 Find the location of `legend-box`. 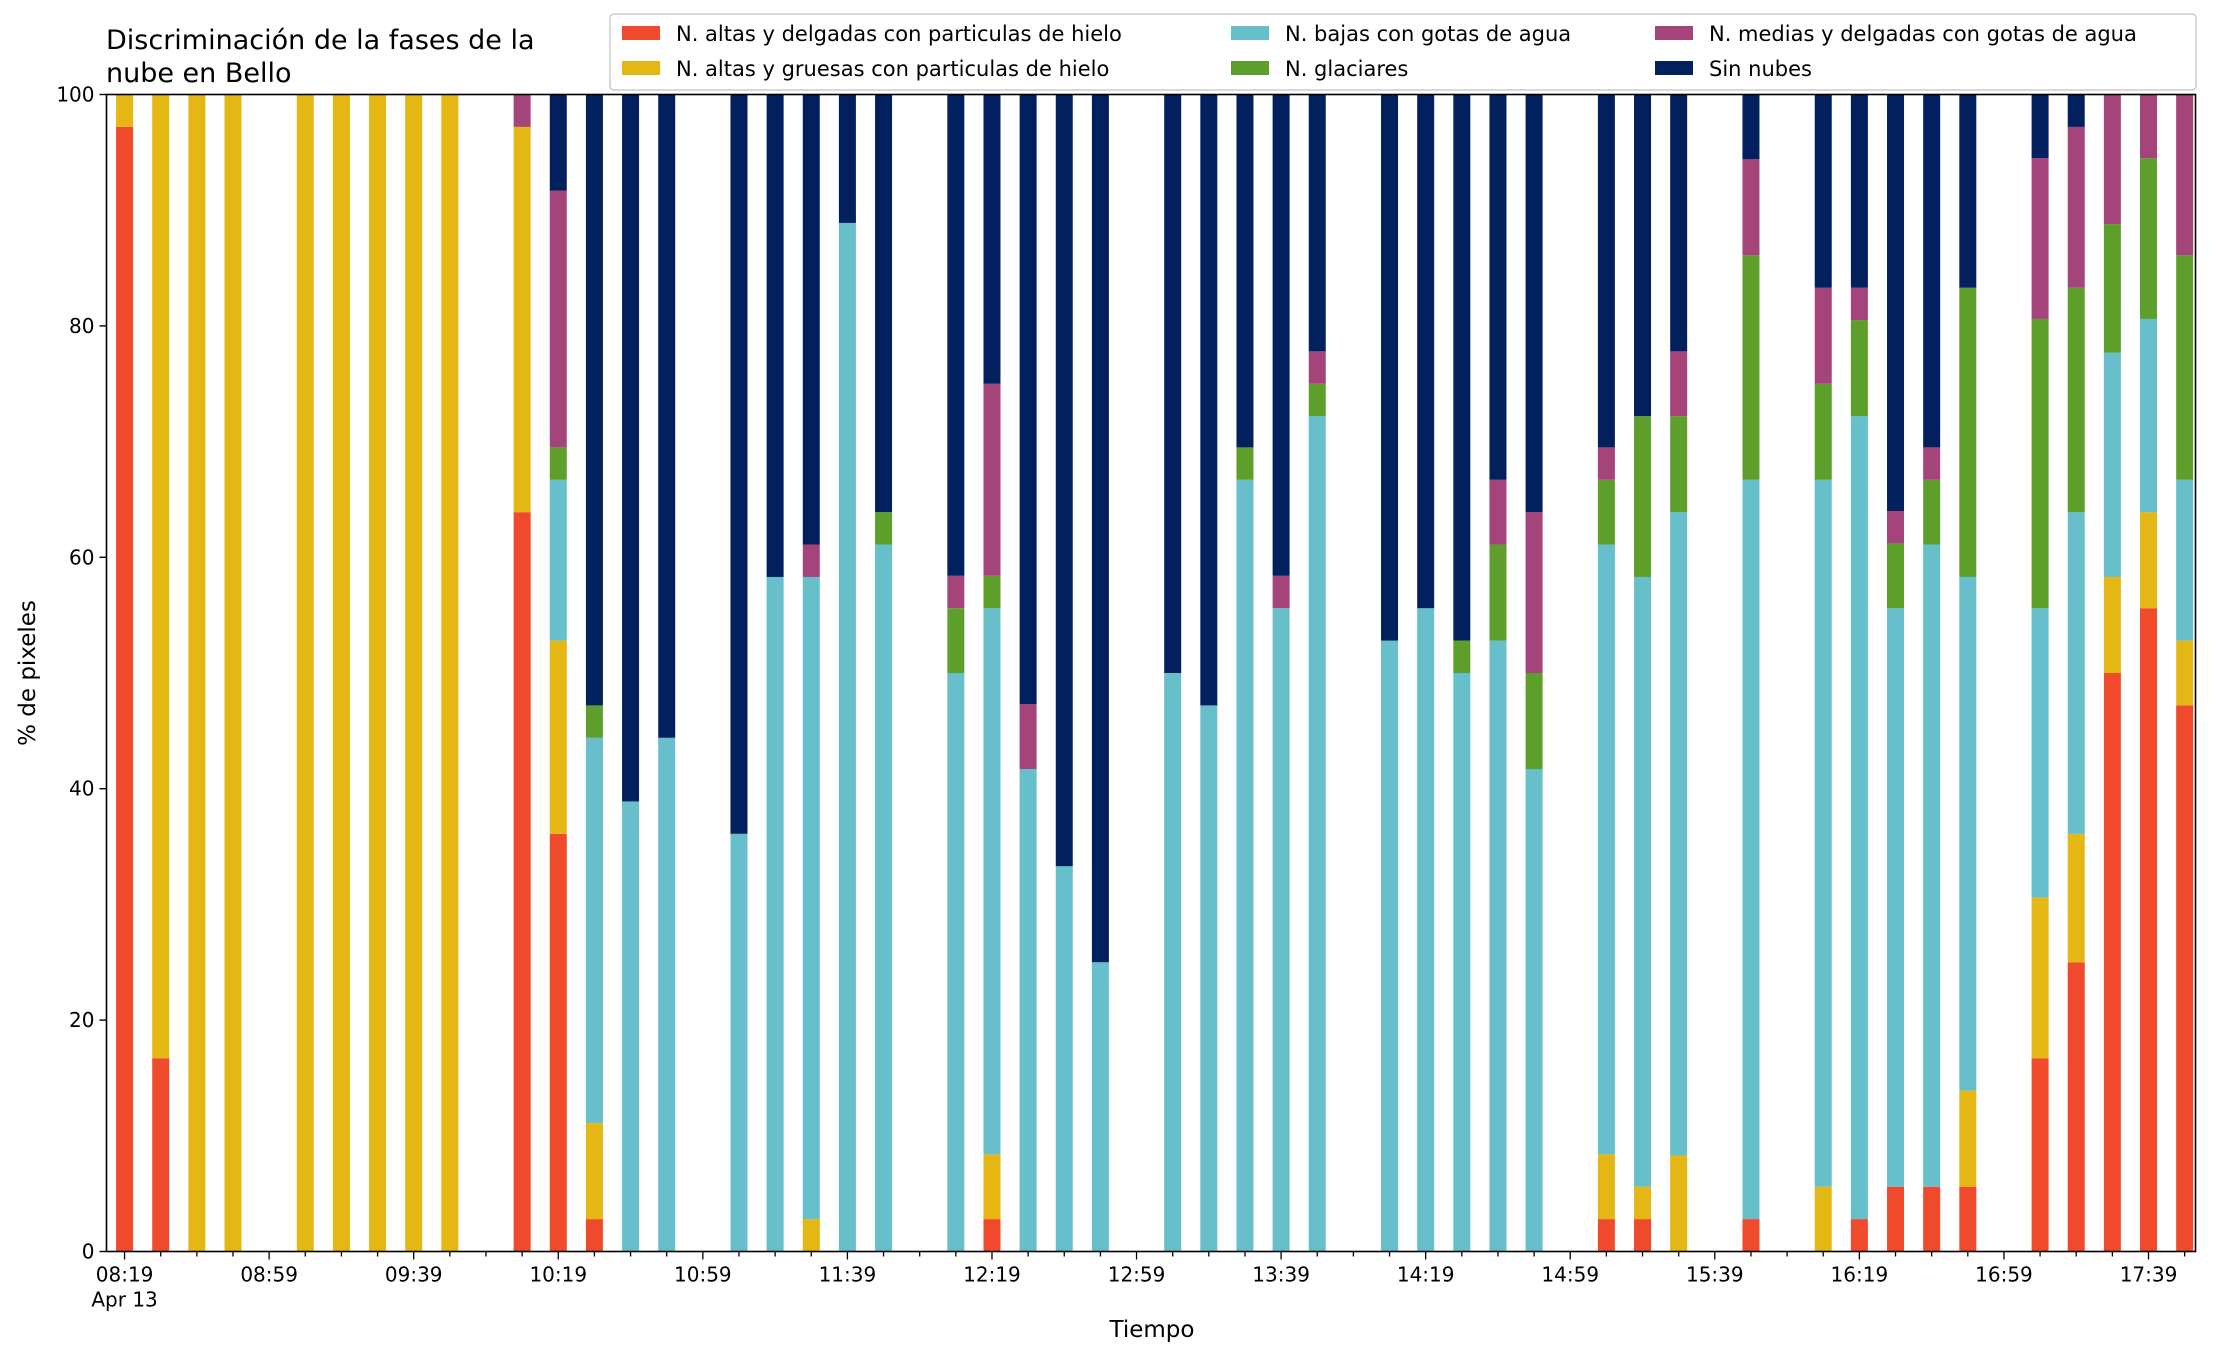

legend-box is located at coordinates (1403, 52).